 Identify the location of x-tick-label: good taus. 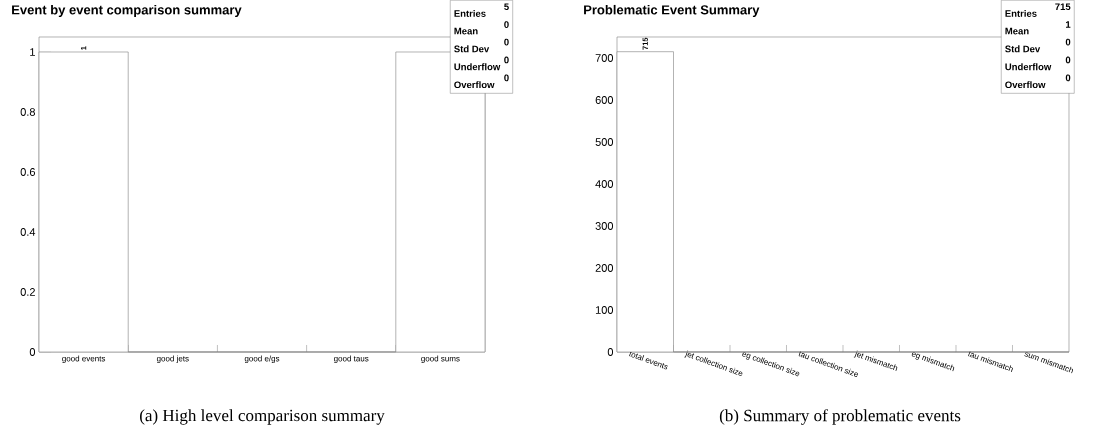
(351, 359).